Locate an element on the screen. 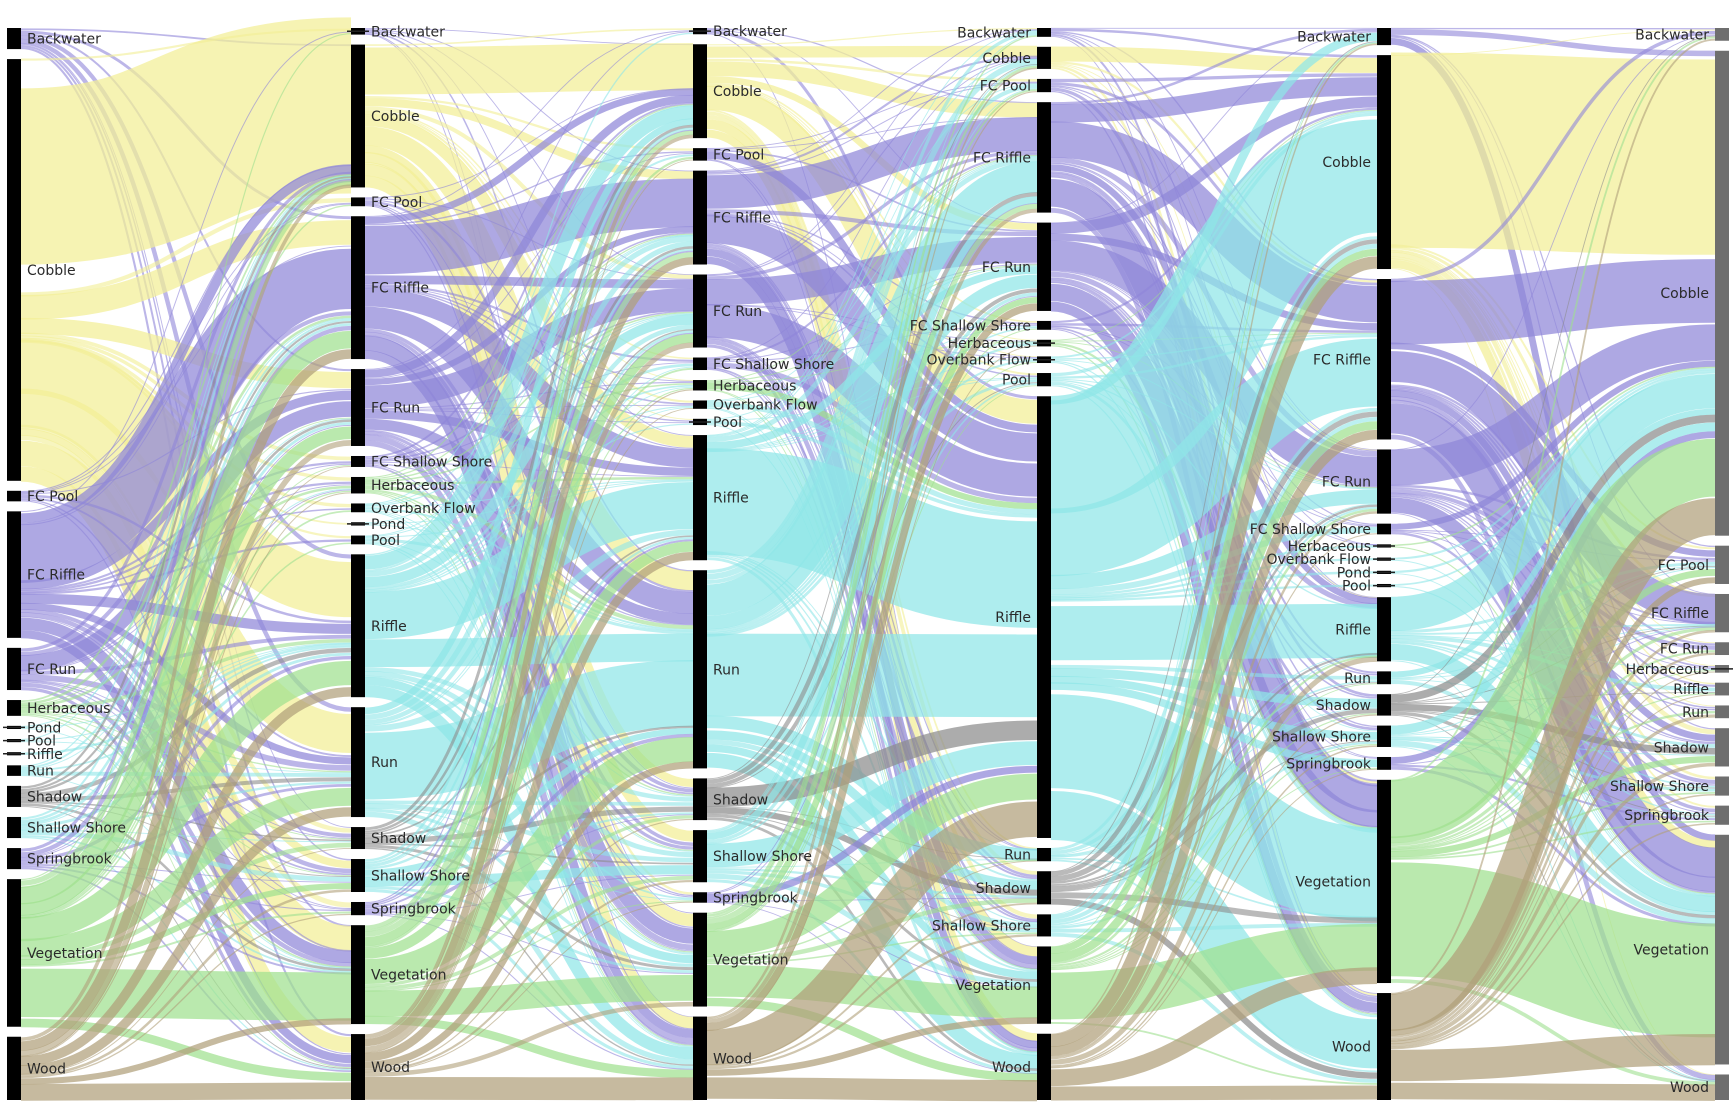  flow-link-fc-shallow-shore-to-cobble is located at coordinates (529, 280).